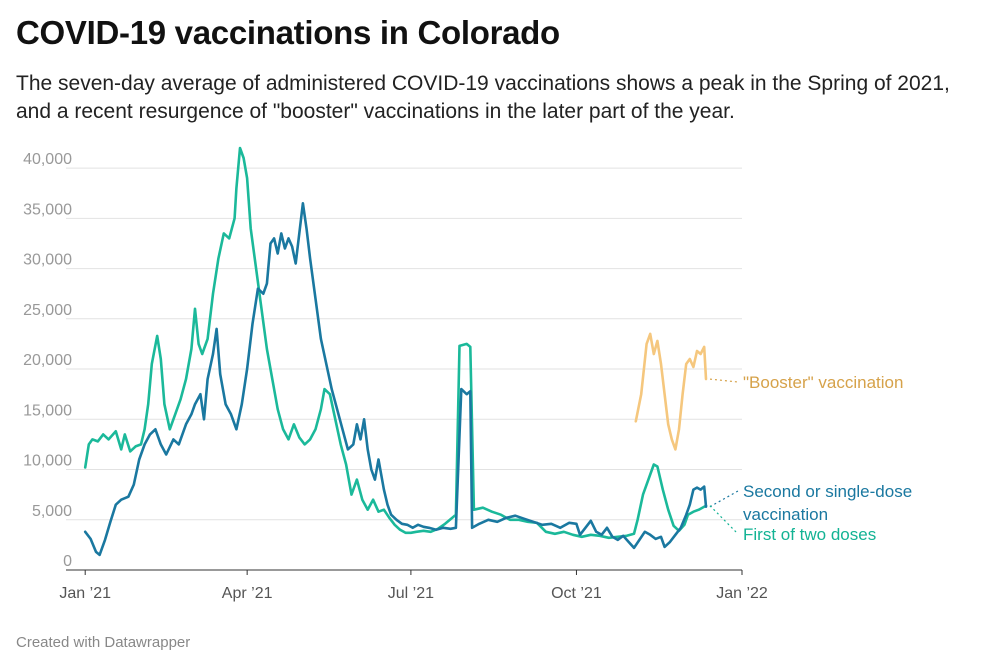 The height and width of the screenshot is (671, 990). I want to click on y-tick-label: 25,000, so click(47, 310).